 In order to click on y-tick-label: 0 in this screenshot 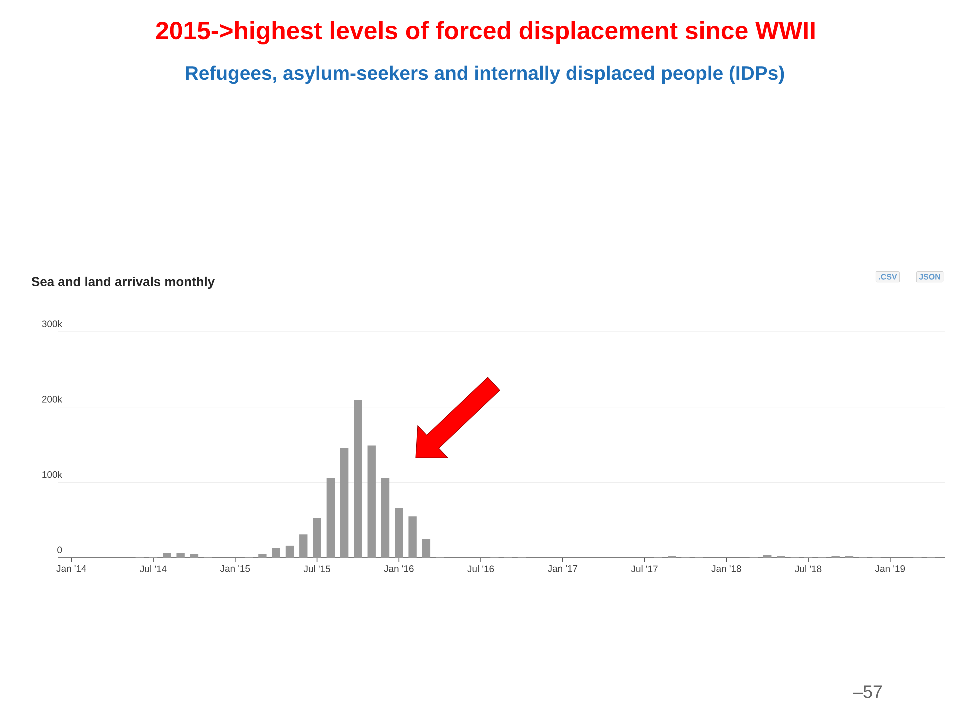, I will do `click(60, 550)`.